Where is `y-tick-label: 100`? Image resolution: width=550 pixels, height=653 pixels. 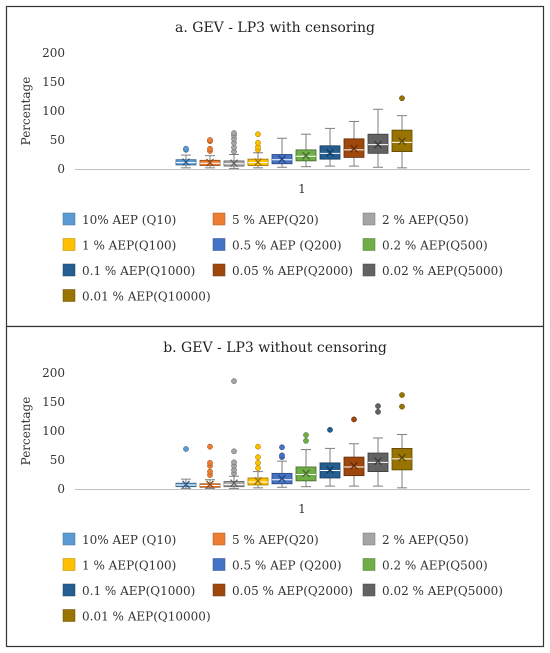
y-tick-label: 100 is located at coordinates (53, 431).